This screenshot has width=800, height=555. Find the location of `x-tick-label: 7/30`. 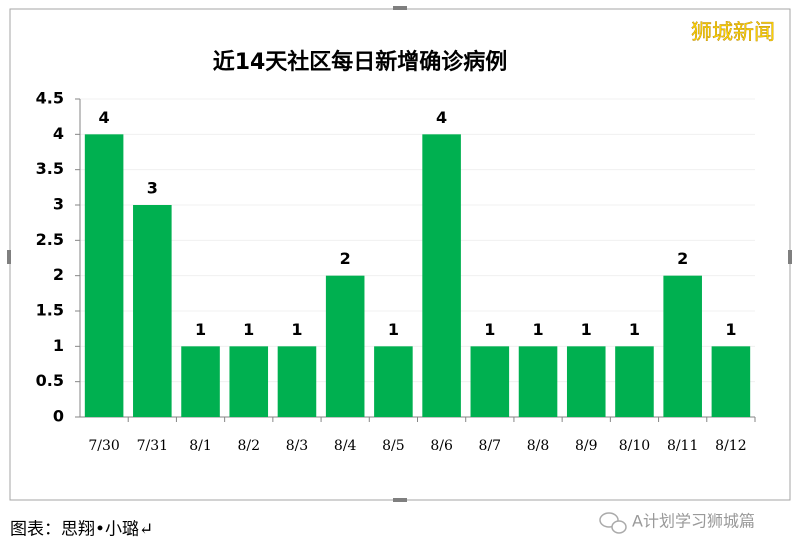

x-tick-label: 7/30 is located at coordinates (103, 446).